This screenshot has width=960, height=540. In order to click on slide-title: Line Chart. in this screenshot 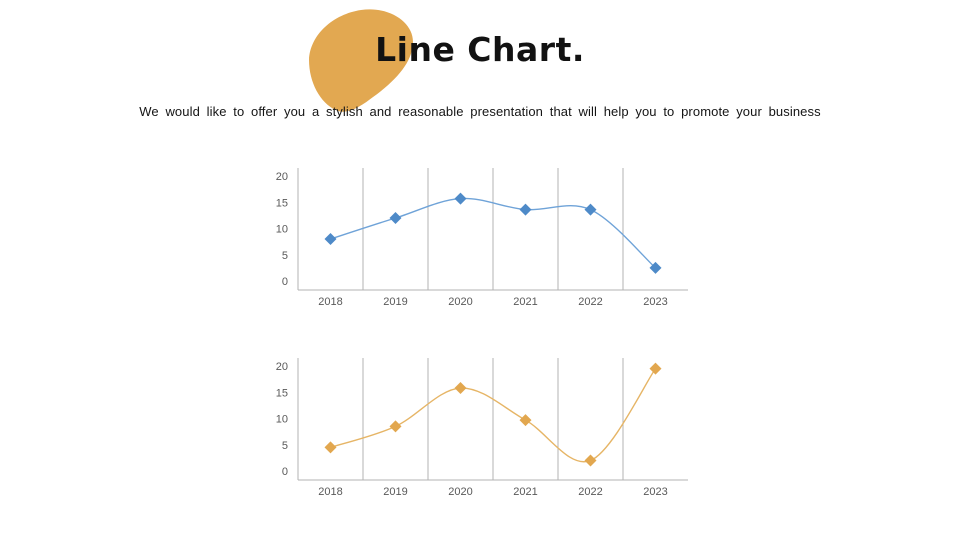, I will do `click(480, 49)`.